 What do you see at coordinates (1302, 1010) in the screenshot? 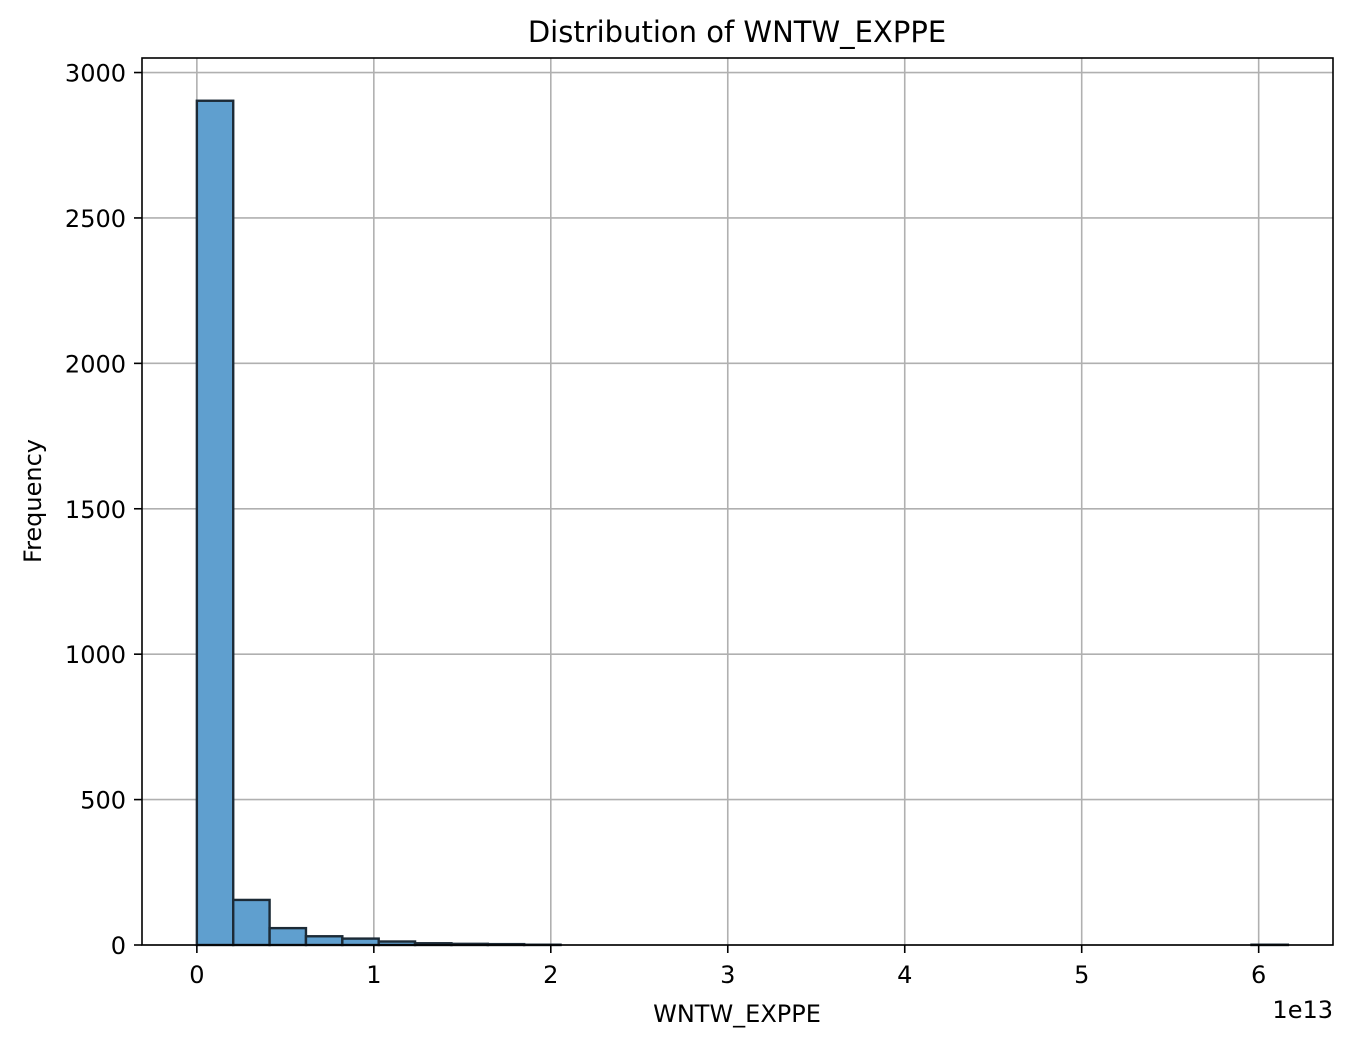
I see `x-offset-label: 1e13` at bounding box center [1302, 1010].